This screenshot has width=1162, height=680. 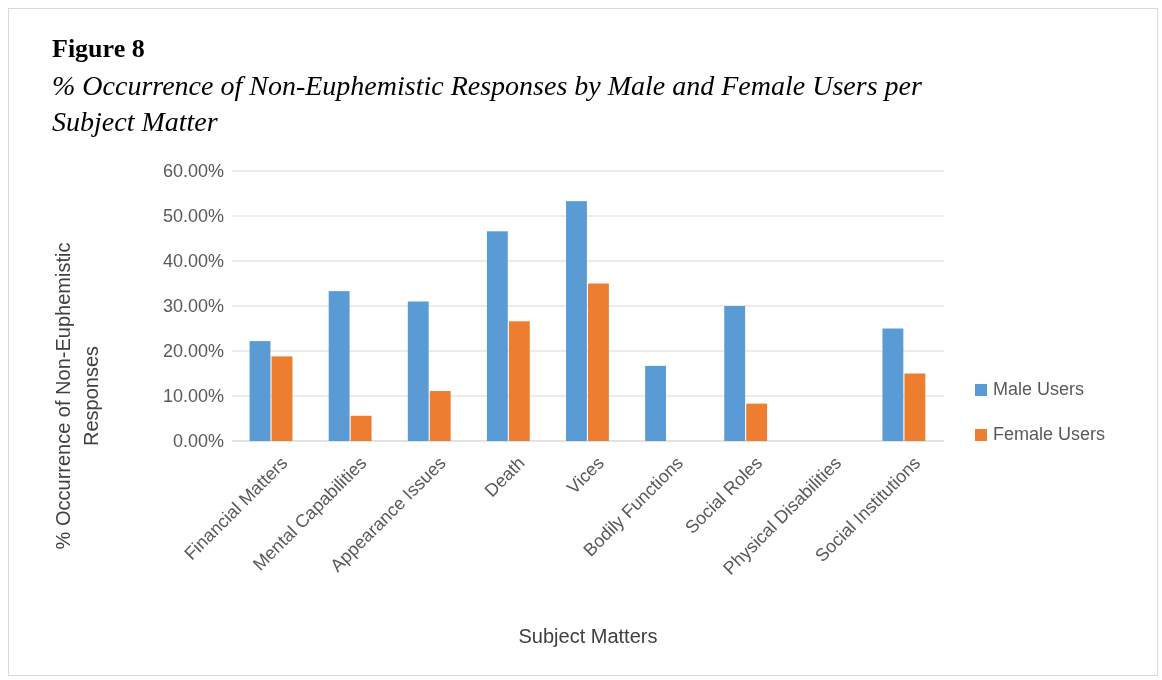 I want to click on y-tick-label: 50.00%, so click(x=193, y=216).